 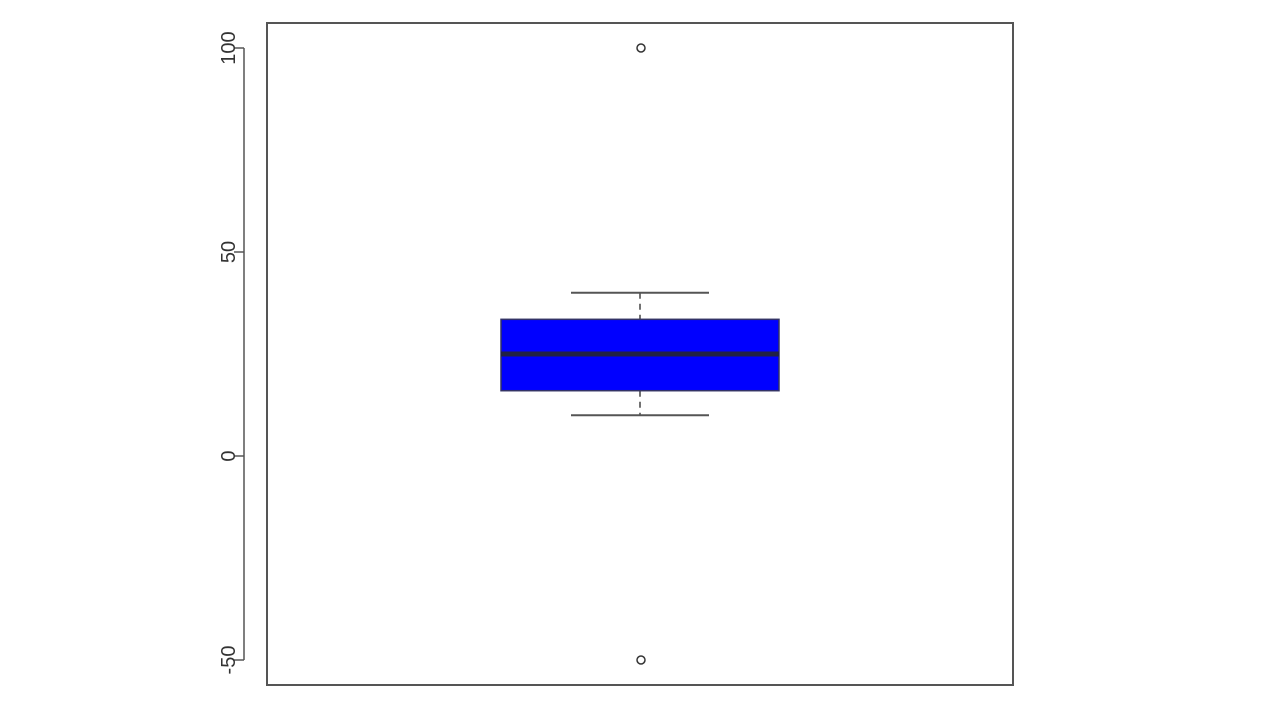 I want to click on y-tick-label: 0, so click(x=229, y=455).